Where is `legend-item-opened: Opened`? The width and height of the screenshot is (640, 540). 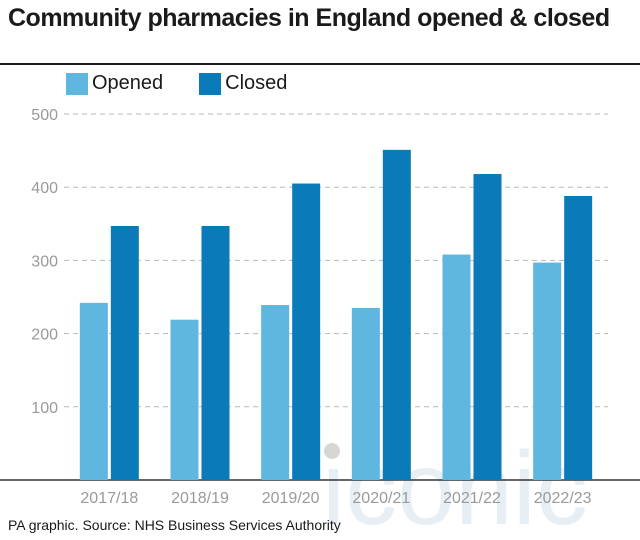
legend-item-opened: Opened is located at coordinates (114, 83).